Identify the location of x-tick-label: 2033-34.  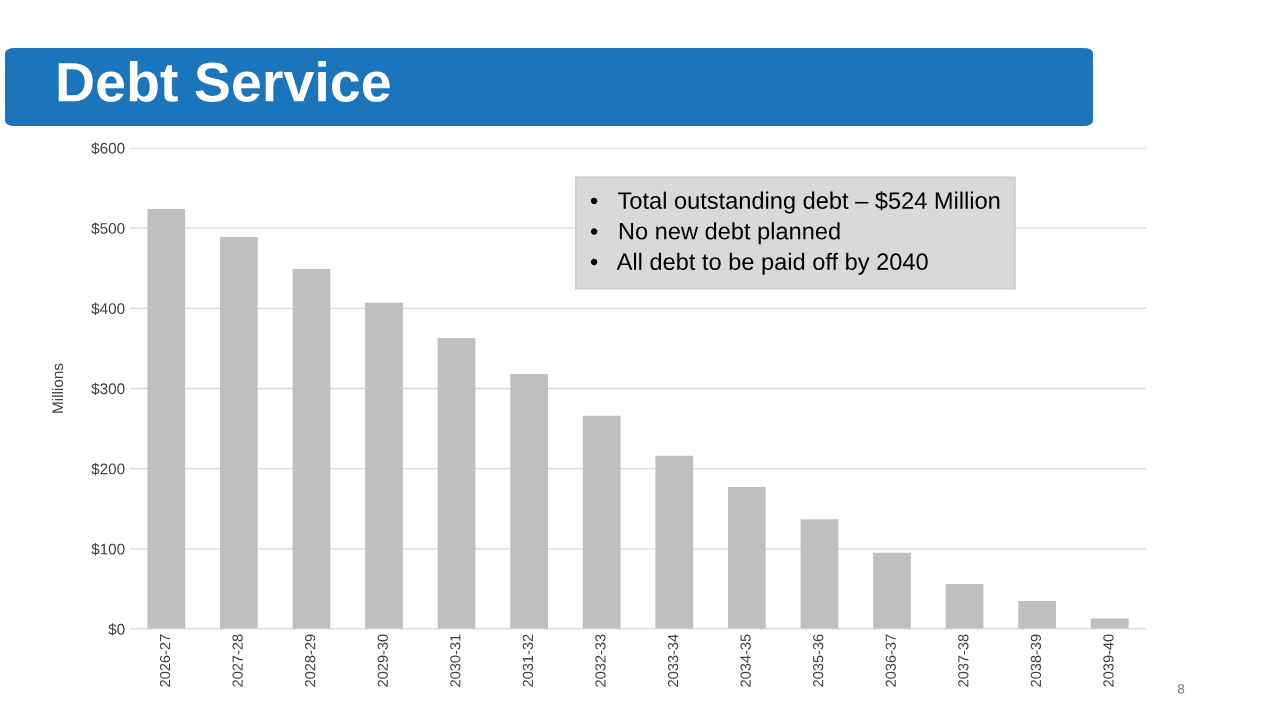
(673, 660).